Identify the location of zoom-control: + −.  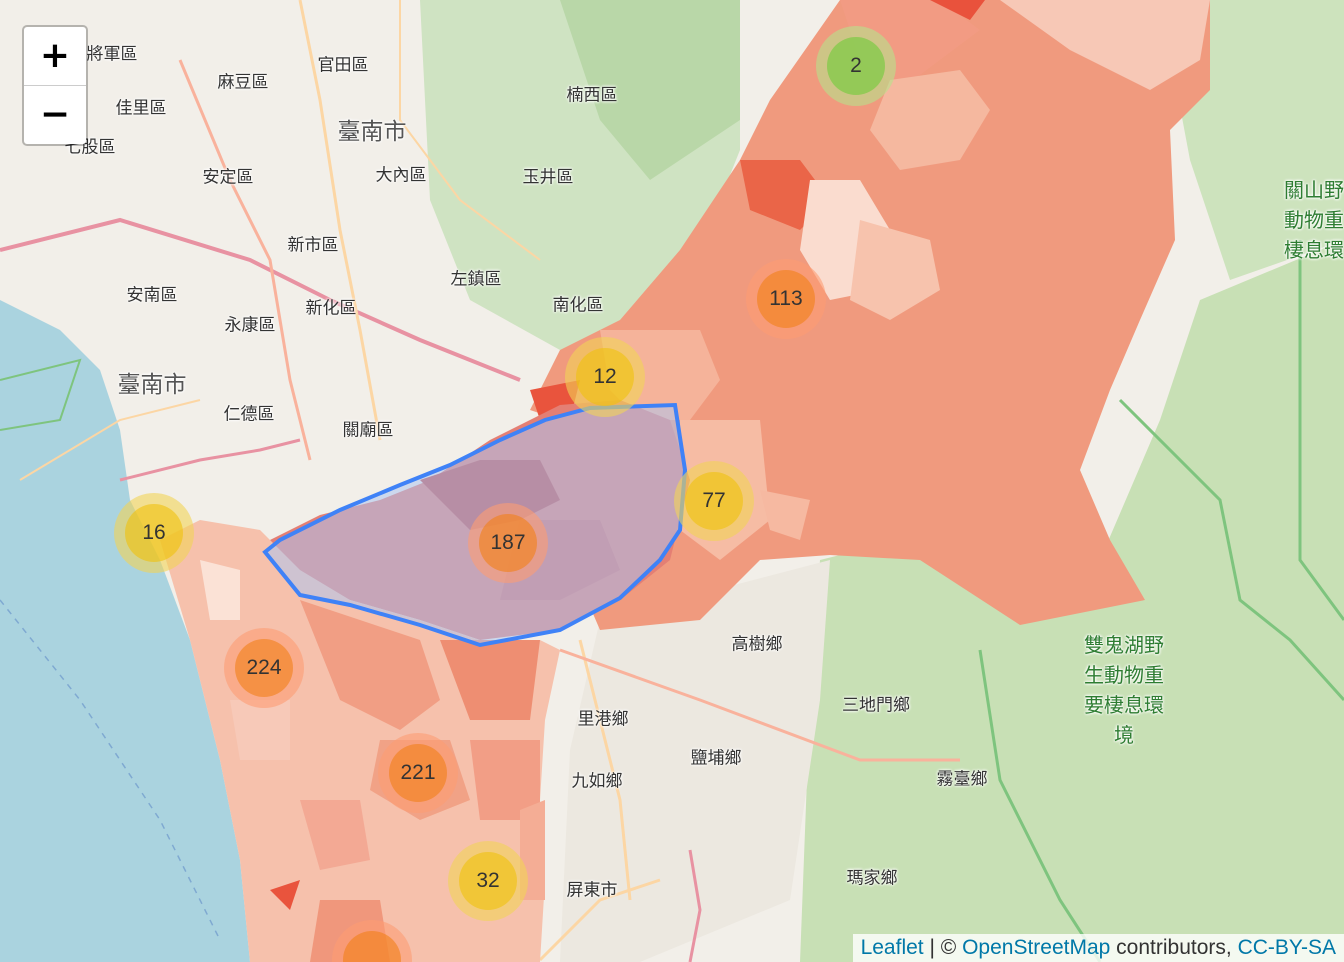
(55, 85).